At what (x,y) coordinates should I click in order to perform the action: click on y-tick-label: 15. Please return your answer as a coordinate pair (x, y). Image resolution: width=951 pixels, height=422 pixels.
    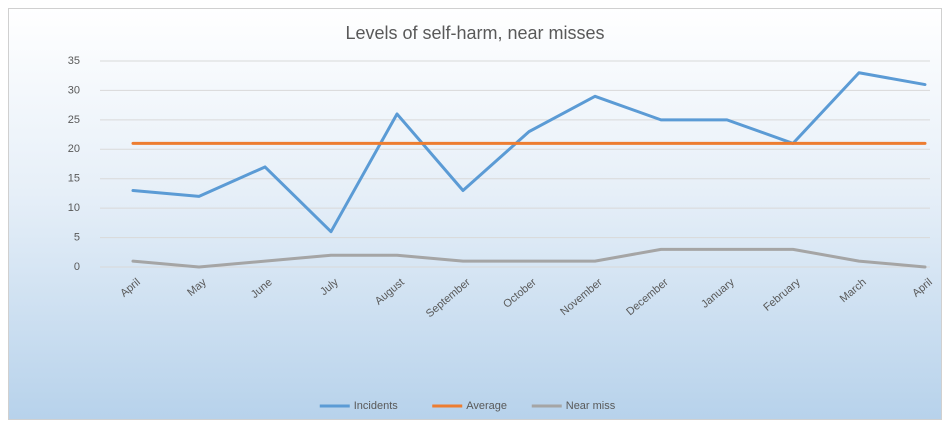
    Looking at the image, I should click on (74, 179).